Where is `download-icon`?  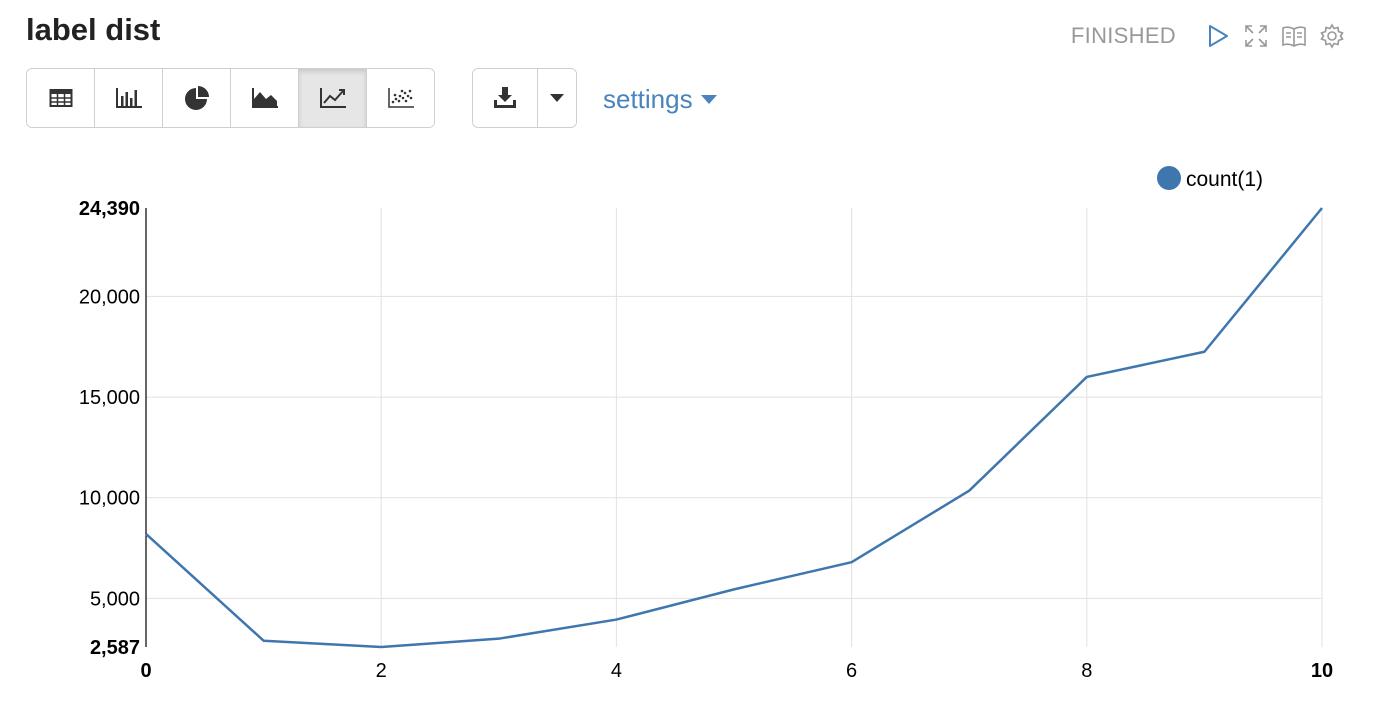
download-icon is located at coordinates (505, 97).